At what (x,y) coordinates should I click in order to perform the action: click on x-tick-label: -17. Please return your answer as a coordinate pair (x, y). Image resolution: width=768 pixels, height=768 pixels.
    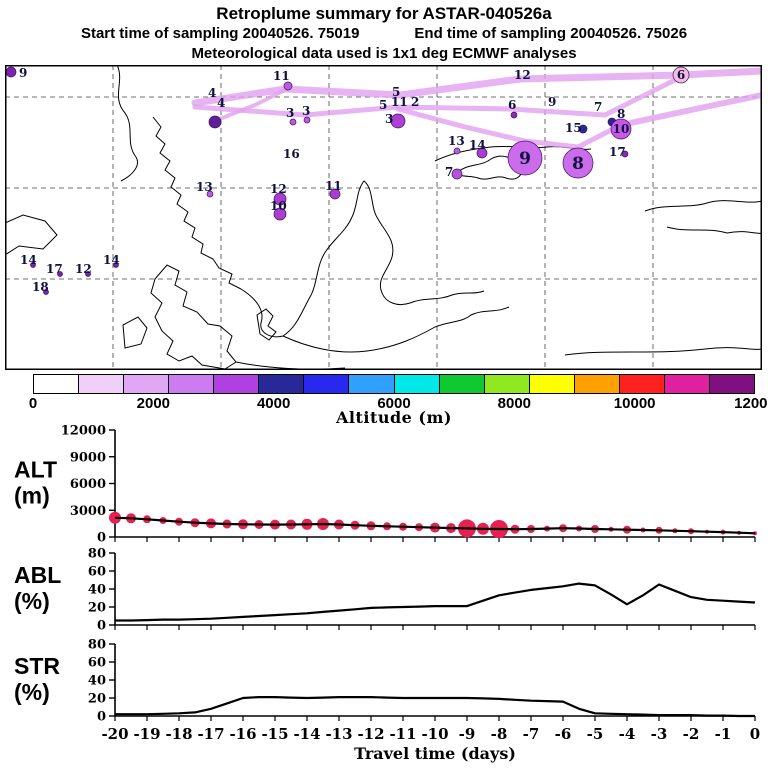
    Looking at the image, I should click on (210, 734).